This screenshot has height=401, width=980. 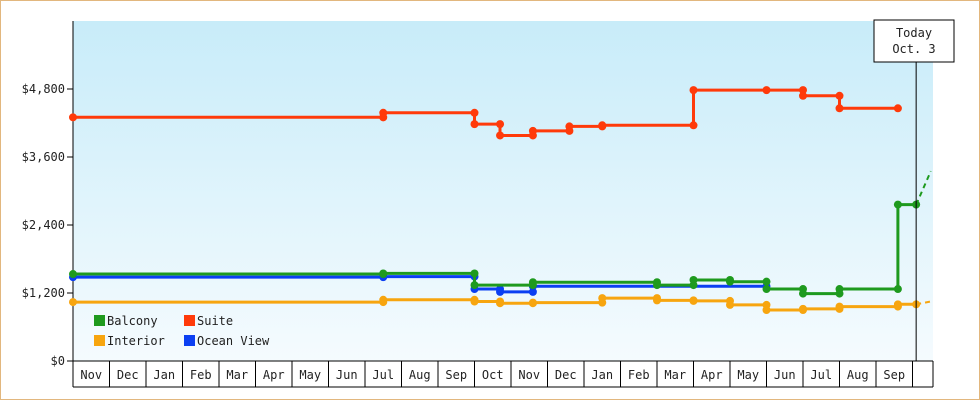 I want to click on series-suite, so click(x=485, y=113).